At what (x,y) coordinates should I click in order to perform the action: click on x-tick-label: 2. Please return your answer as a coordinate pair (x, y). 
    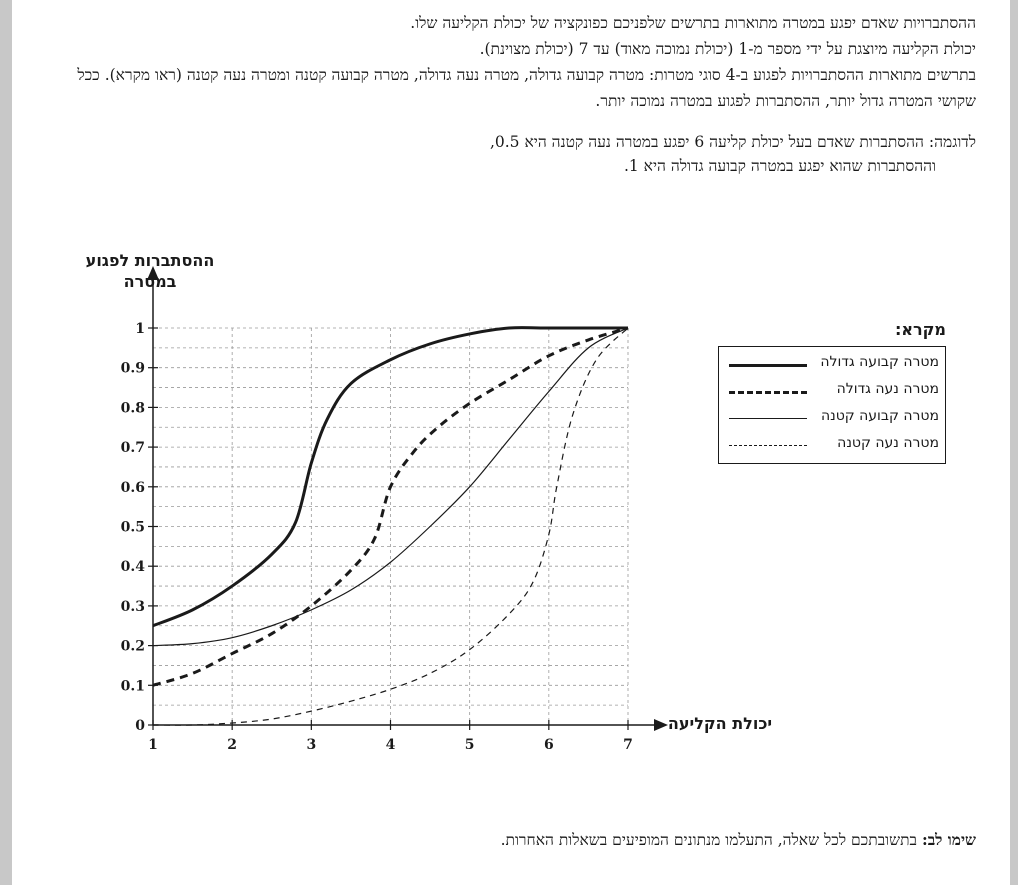
    Looking at the image, I should click on (232, 745).